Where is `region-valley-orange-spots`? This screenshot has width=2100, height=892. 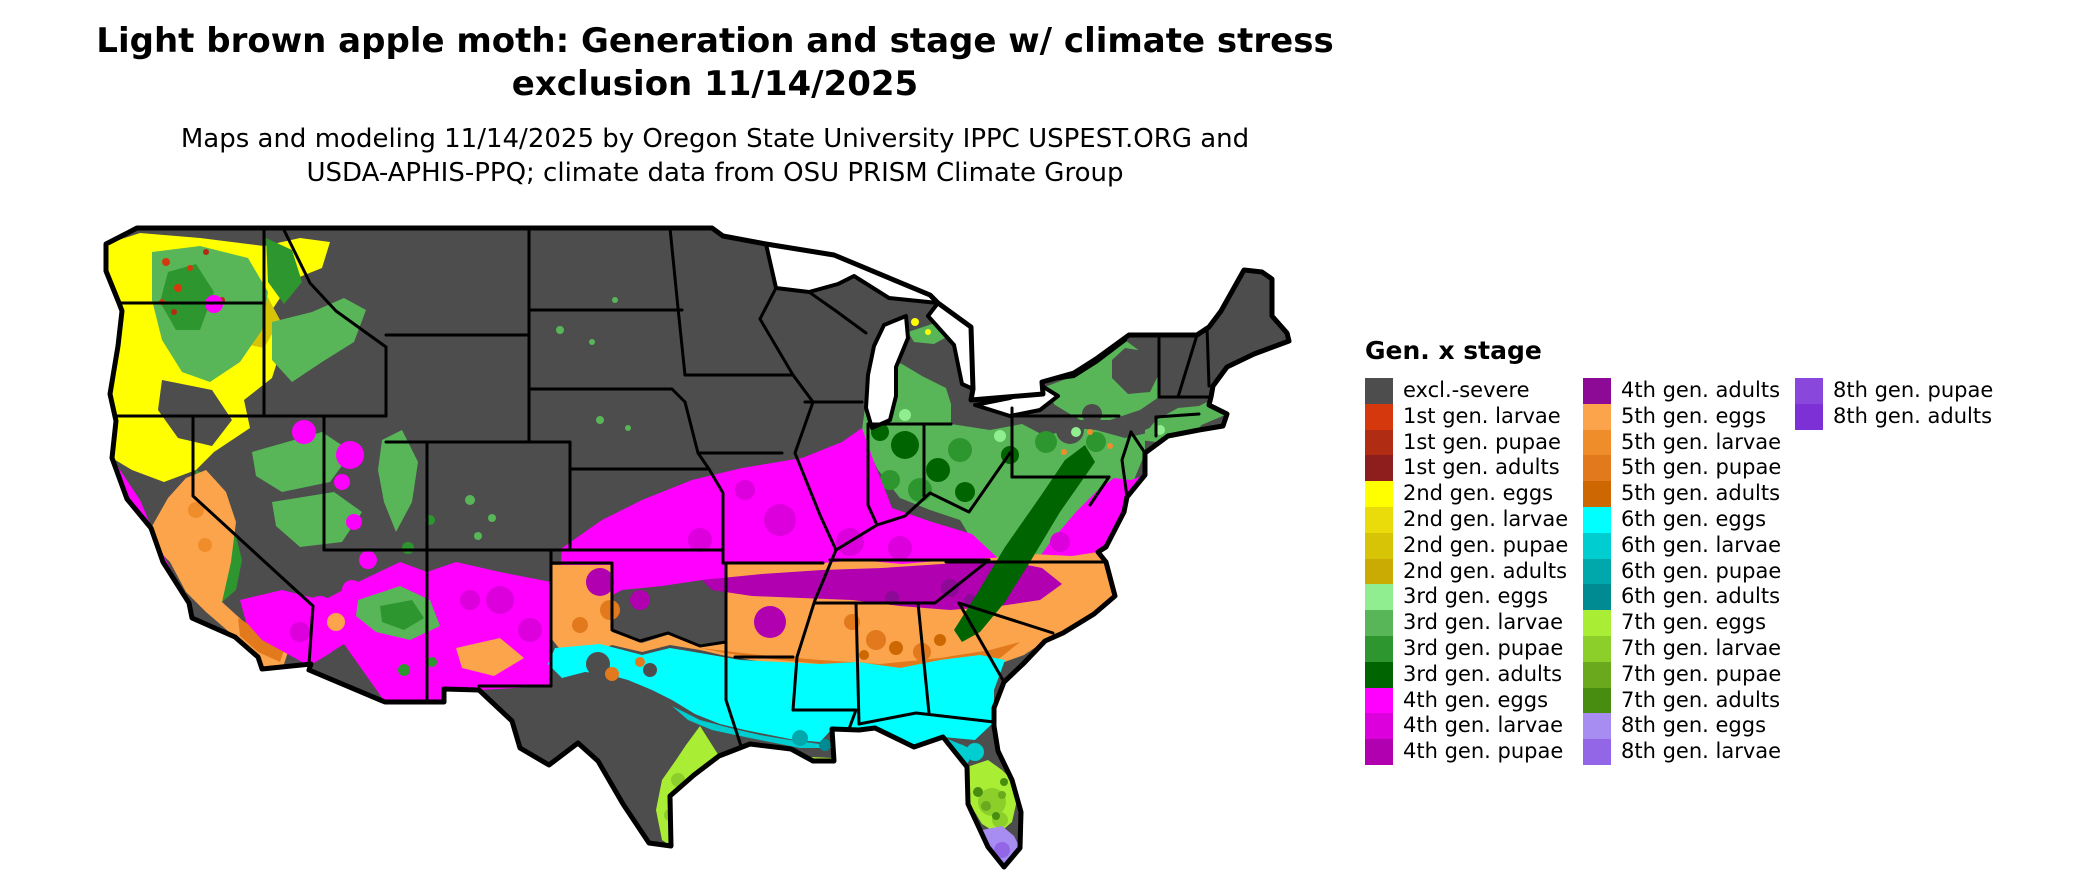
region-valley-orange-spots is located at coordinates (205, 545).